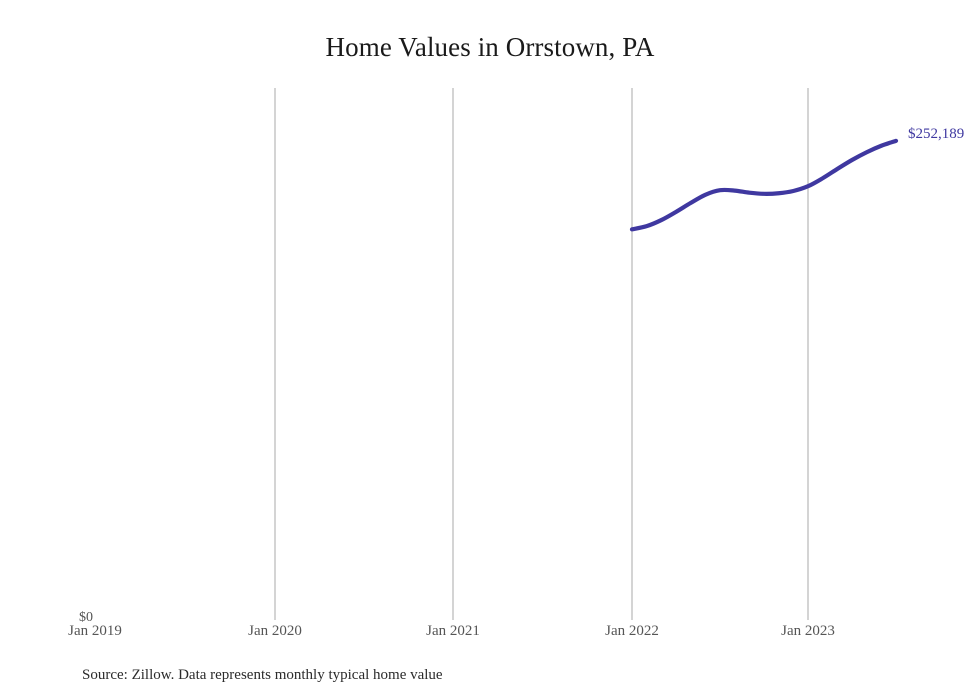 The width and height of the screenshot is (980, 699). What do you see at coordinates (86, 617) in the screenshot?
I see `y-tick-label-0: $0` at bounding box center [86, 617].